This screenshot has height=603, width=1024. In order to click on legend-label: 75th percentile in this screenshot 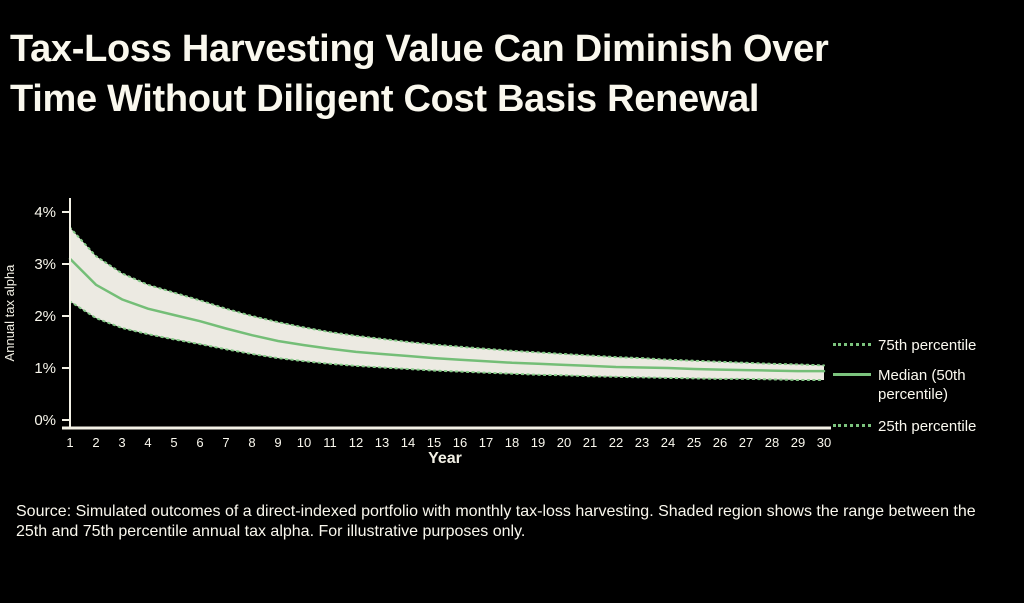, I will do `click(927, 345)`.